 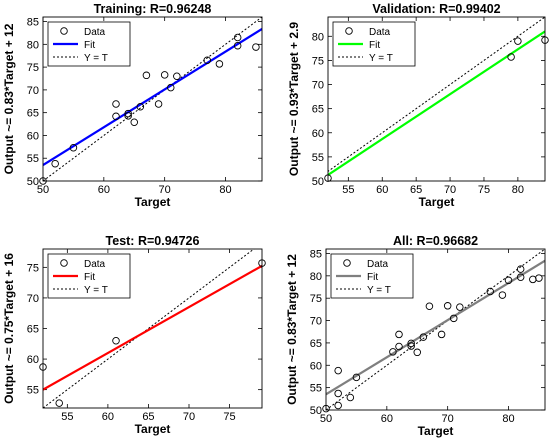 I want to click on y-axis-label: Output ~= 0.75*Target + 16, so click(x=9, y=328).